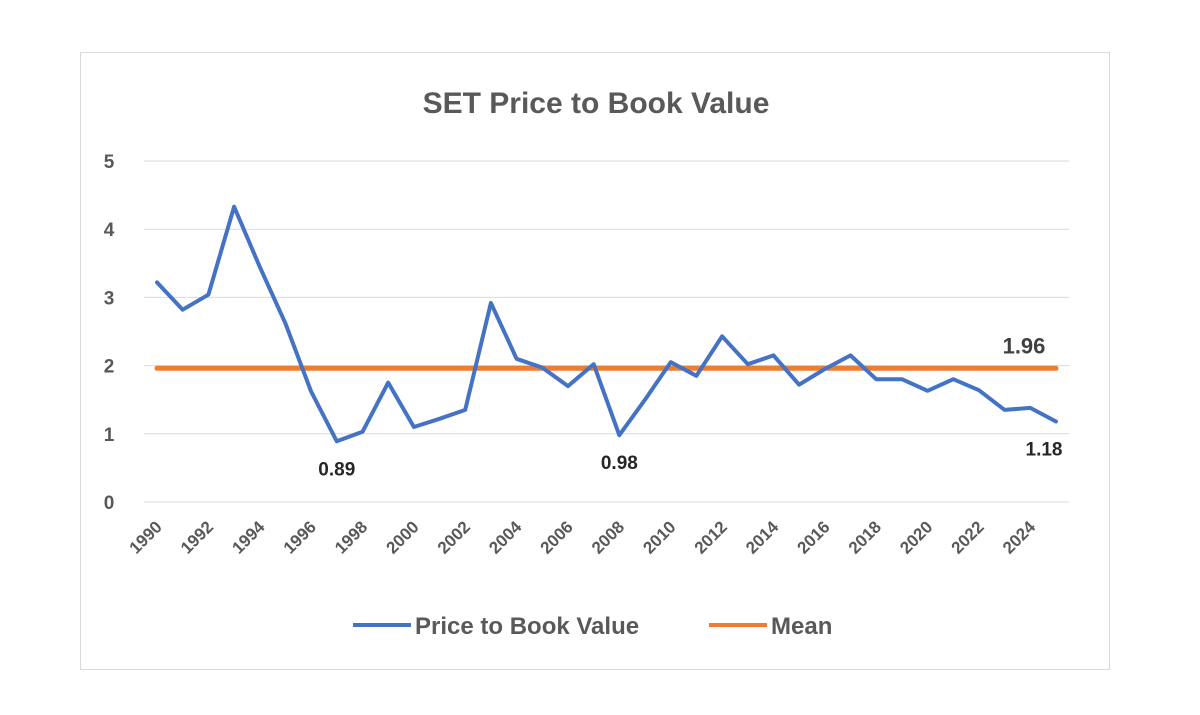  Describe the element at coordinates (659, 537) in the screenshot. I see `x-tick-label: 2010` at that location.